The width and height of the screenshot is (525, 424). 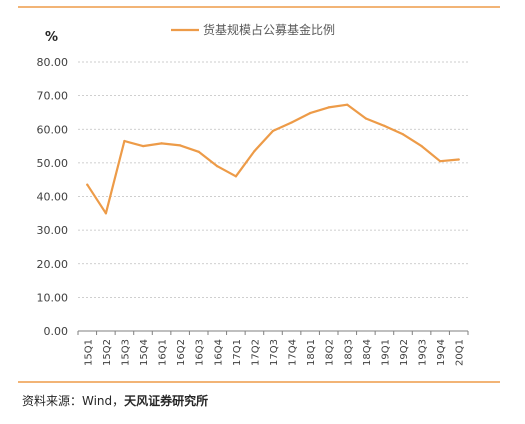 I want to click on x-tick-label: 17Q3, so click(x=274, y=352).